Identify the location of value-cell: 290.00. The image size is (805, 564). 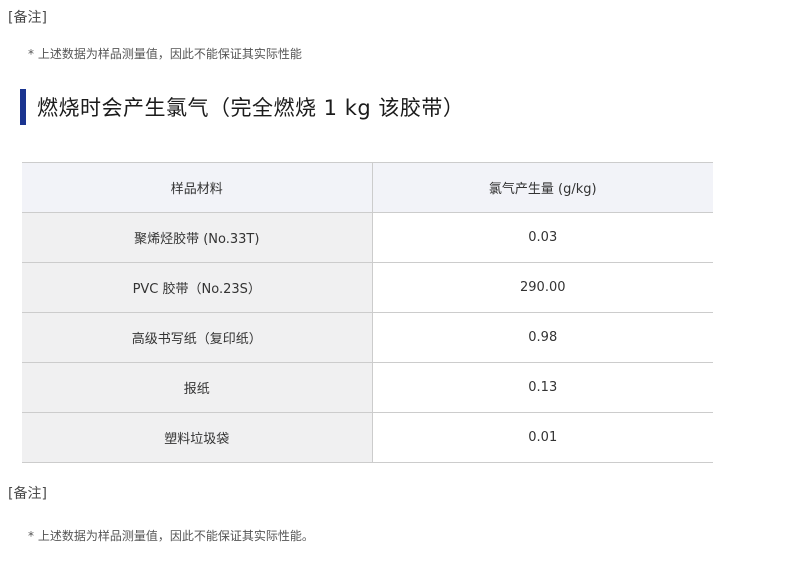
(542, 287).